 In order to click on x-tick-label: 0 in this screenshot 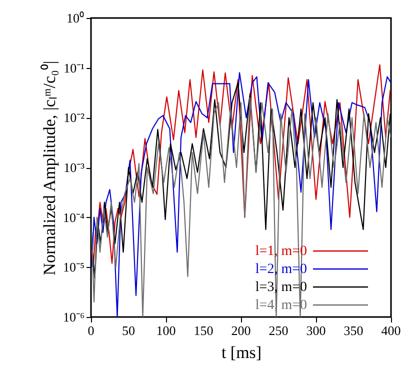, I will do `click(91, 330)`.